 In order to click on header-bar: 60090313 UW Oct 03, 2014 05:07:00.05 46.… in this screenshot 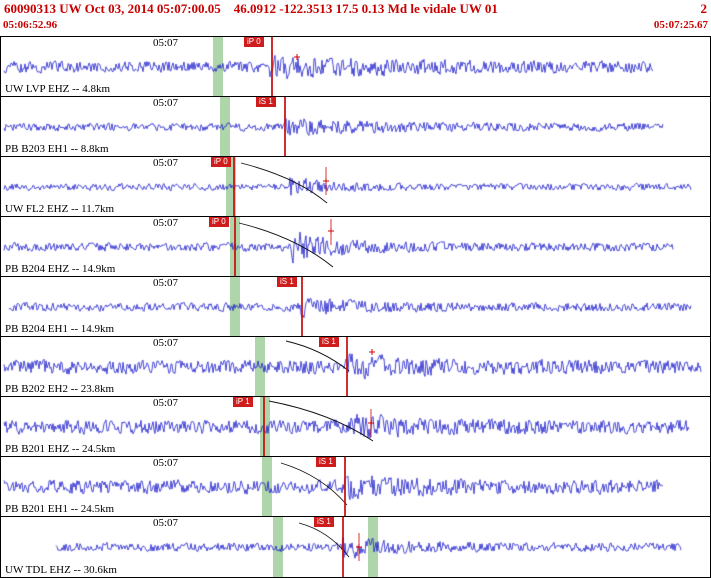, I will do `click(355, 18)`.